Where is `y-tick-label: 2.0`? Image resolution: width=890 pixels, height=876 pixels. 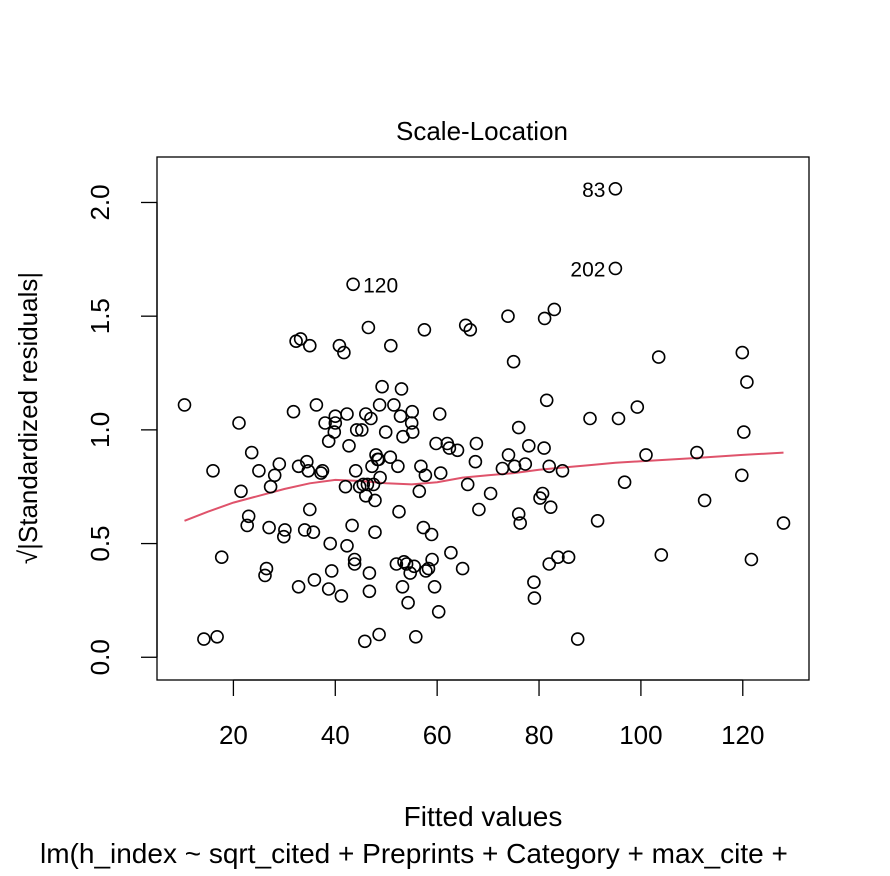 y-tick-label: 2.0 is located at coordinates (100, 202).